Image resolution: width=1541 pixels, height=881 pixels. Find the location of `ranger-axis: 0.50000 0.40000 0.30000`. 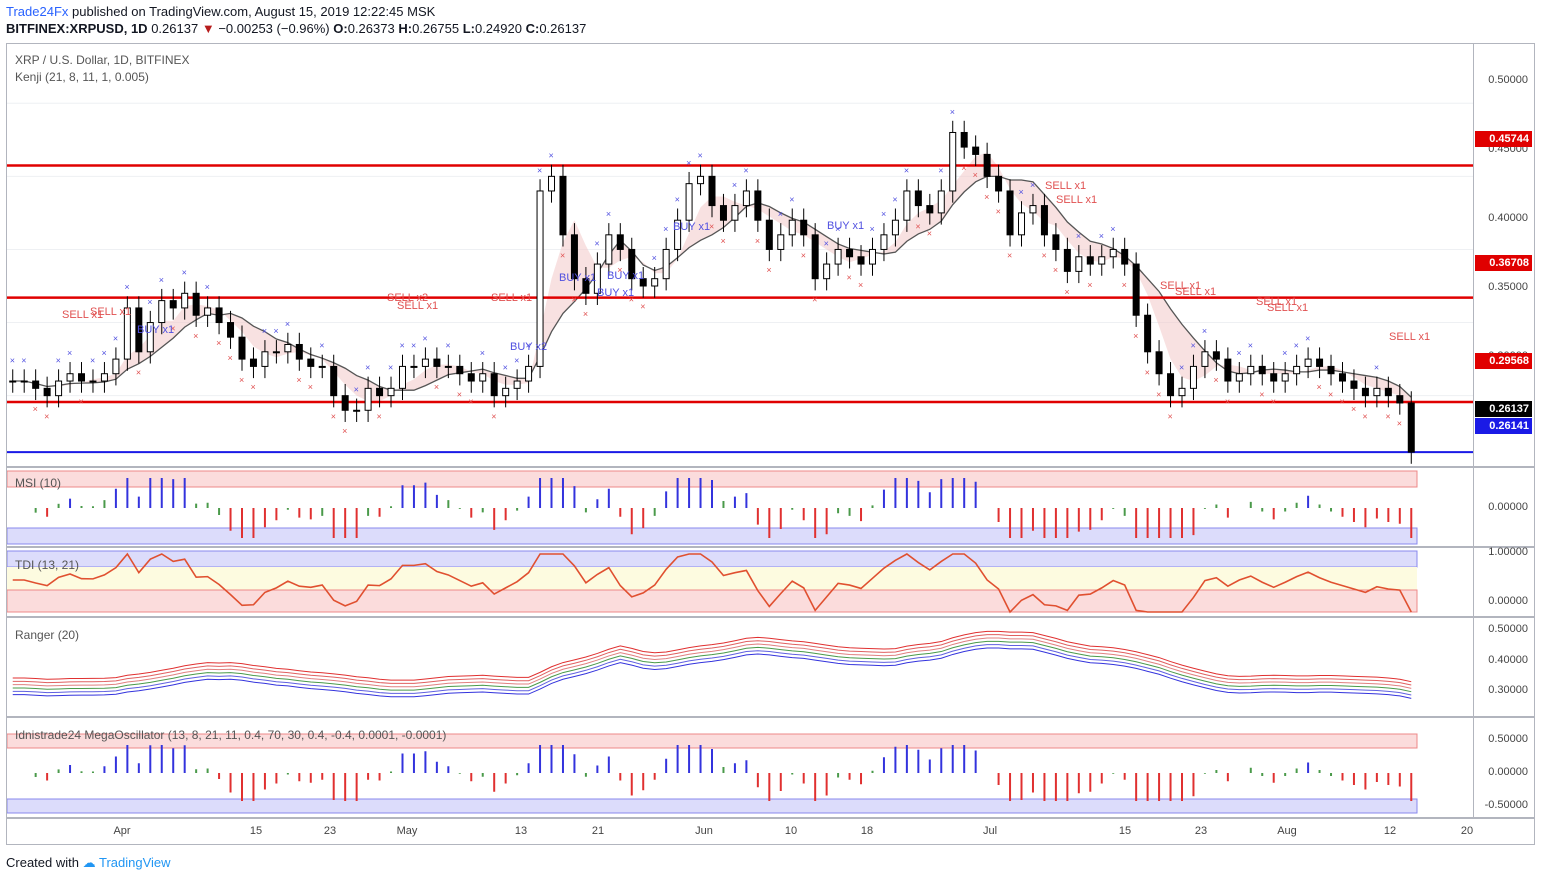

ranger-axis: 0.50000 0.40000 0.30000 is located at coordinates (1504, 667).